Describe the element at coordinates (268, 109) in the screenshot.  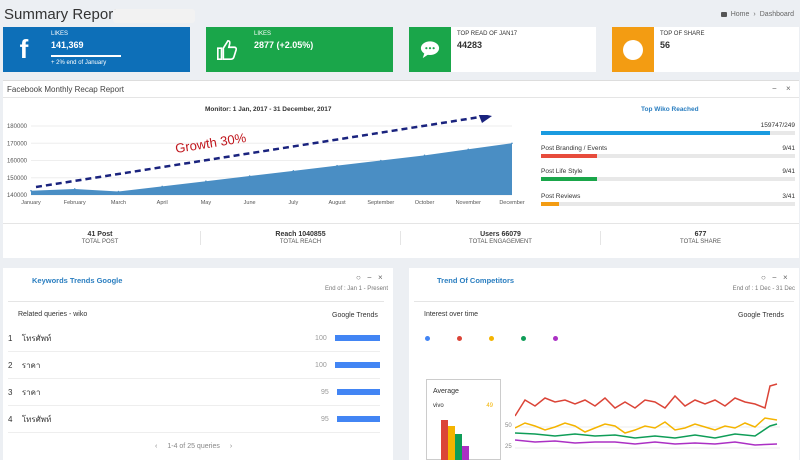
I see `chart-title: Monitor: 1 Jan, 2017 - 31 December, 2017` at that location.